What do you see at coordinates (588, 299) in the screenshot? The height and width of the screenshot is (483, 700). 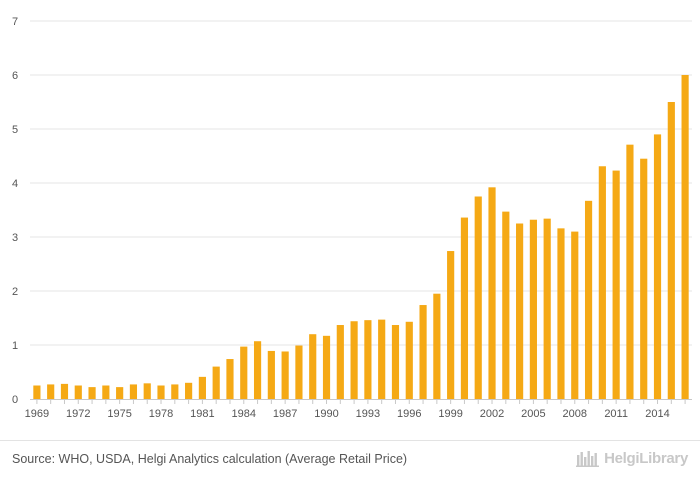 I see `bar-2009` at bounding box center [588, 299].